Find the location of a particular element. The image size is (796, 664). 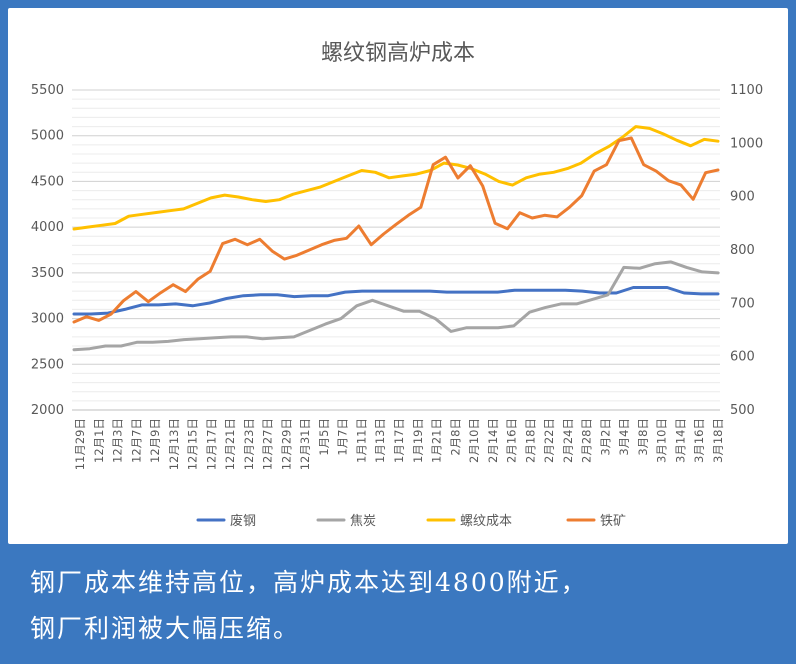

x-axis-tick-label: 12月31日 is located at coordinates (305, 444).